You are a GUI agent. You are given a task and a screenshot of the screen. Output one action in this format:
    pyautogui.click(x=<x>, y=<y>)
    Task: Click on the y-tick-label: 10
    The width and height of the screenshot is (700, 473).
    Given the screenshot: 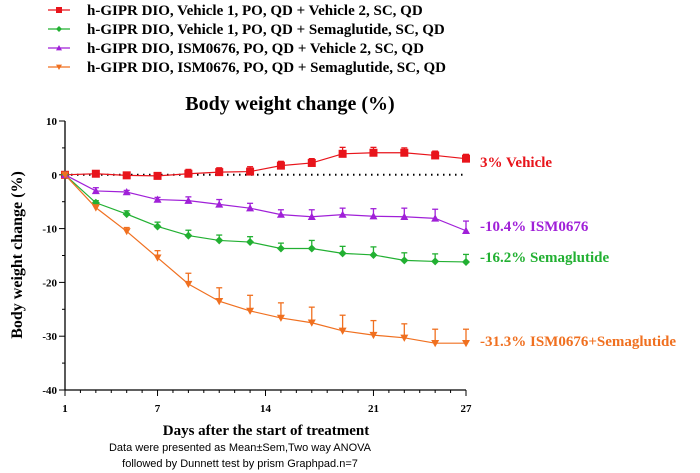 What is the action you would take?
    pyautogui.click(x=52, y=122)
    